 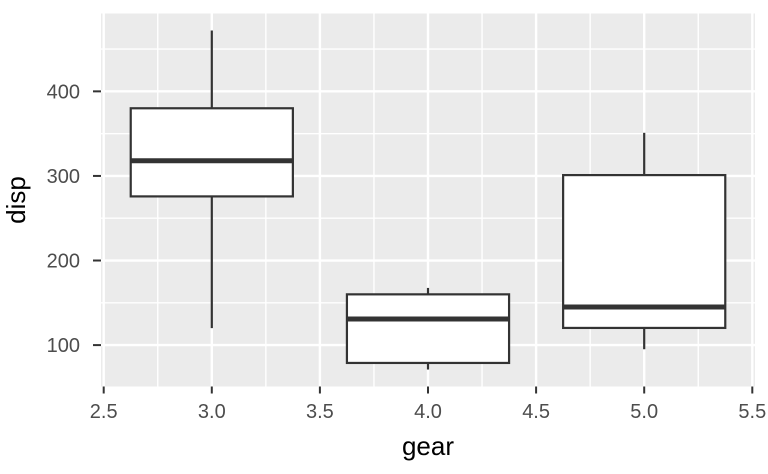 What do you see at coordinates (752, 412) in the screenshot?
I see `x-axis-tick-label: 5.5` at bounding box center [752, 412].